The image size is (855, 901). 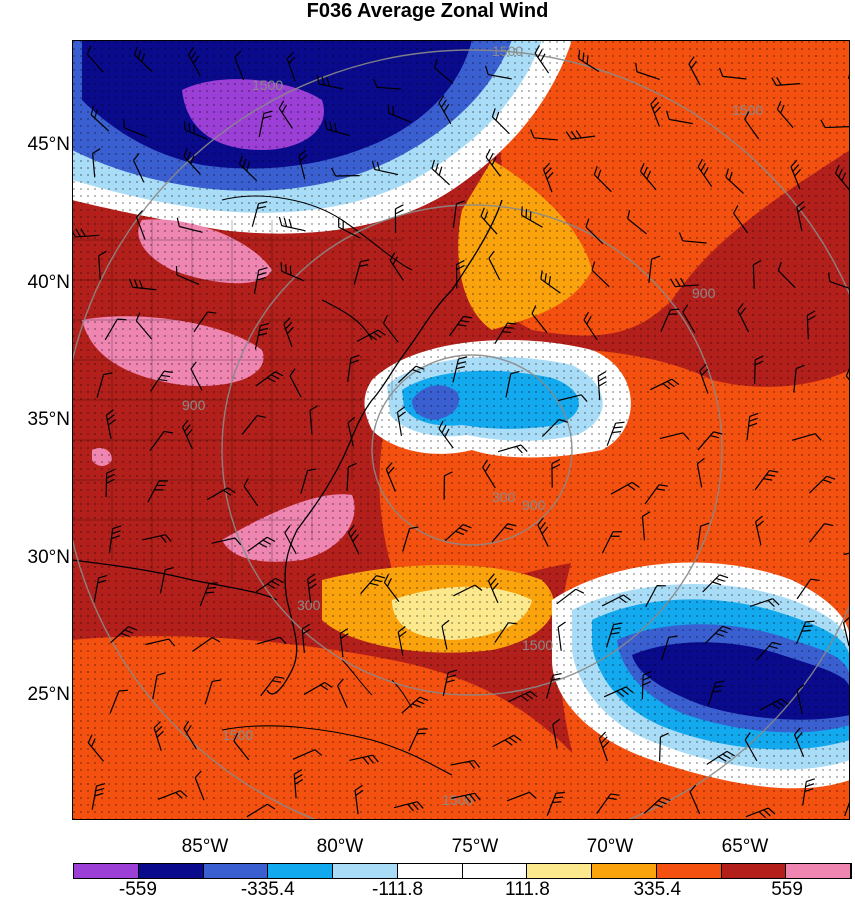 I want to click on lon-label: 85°W, so click(x=205, y=846).